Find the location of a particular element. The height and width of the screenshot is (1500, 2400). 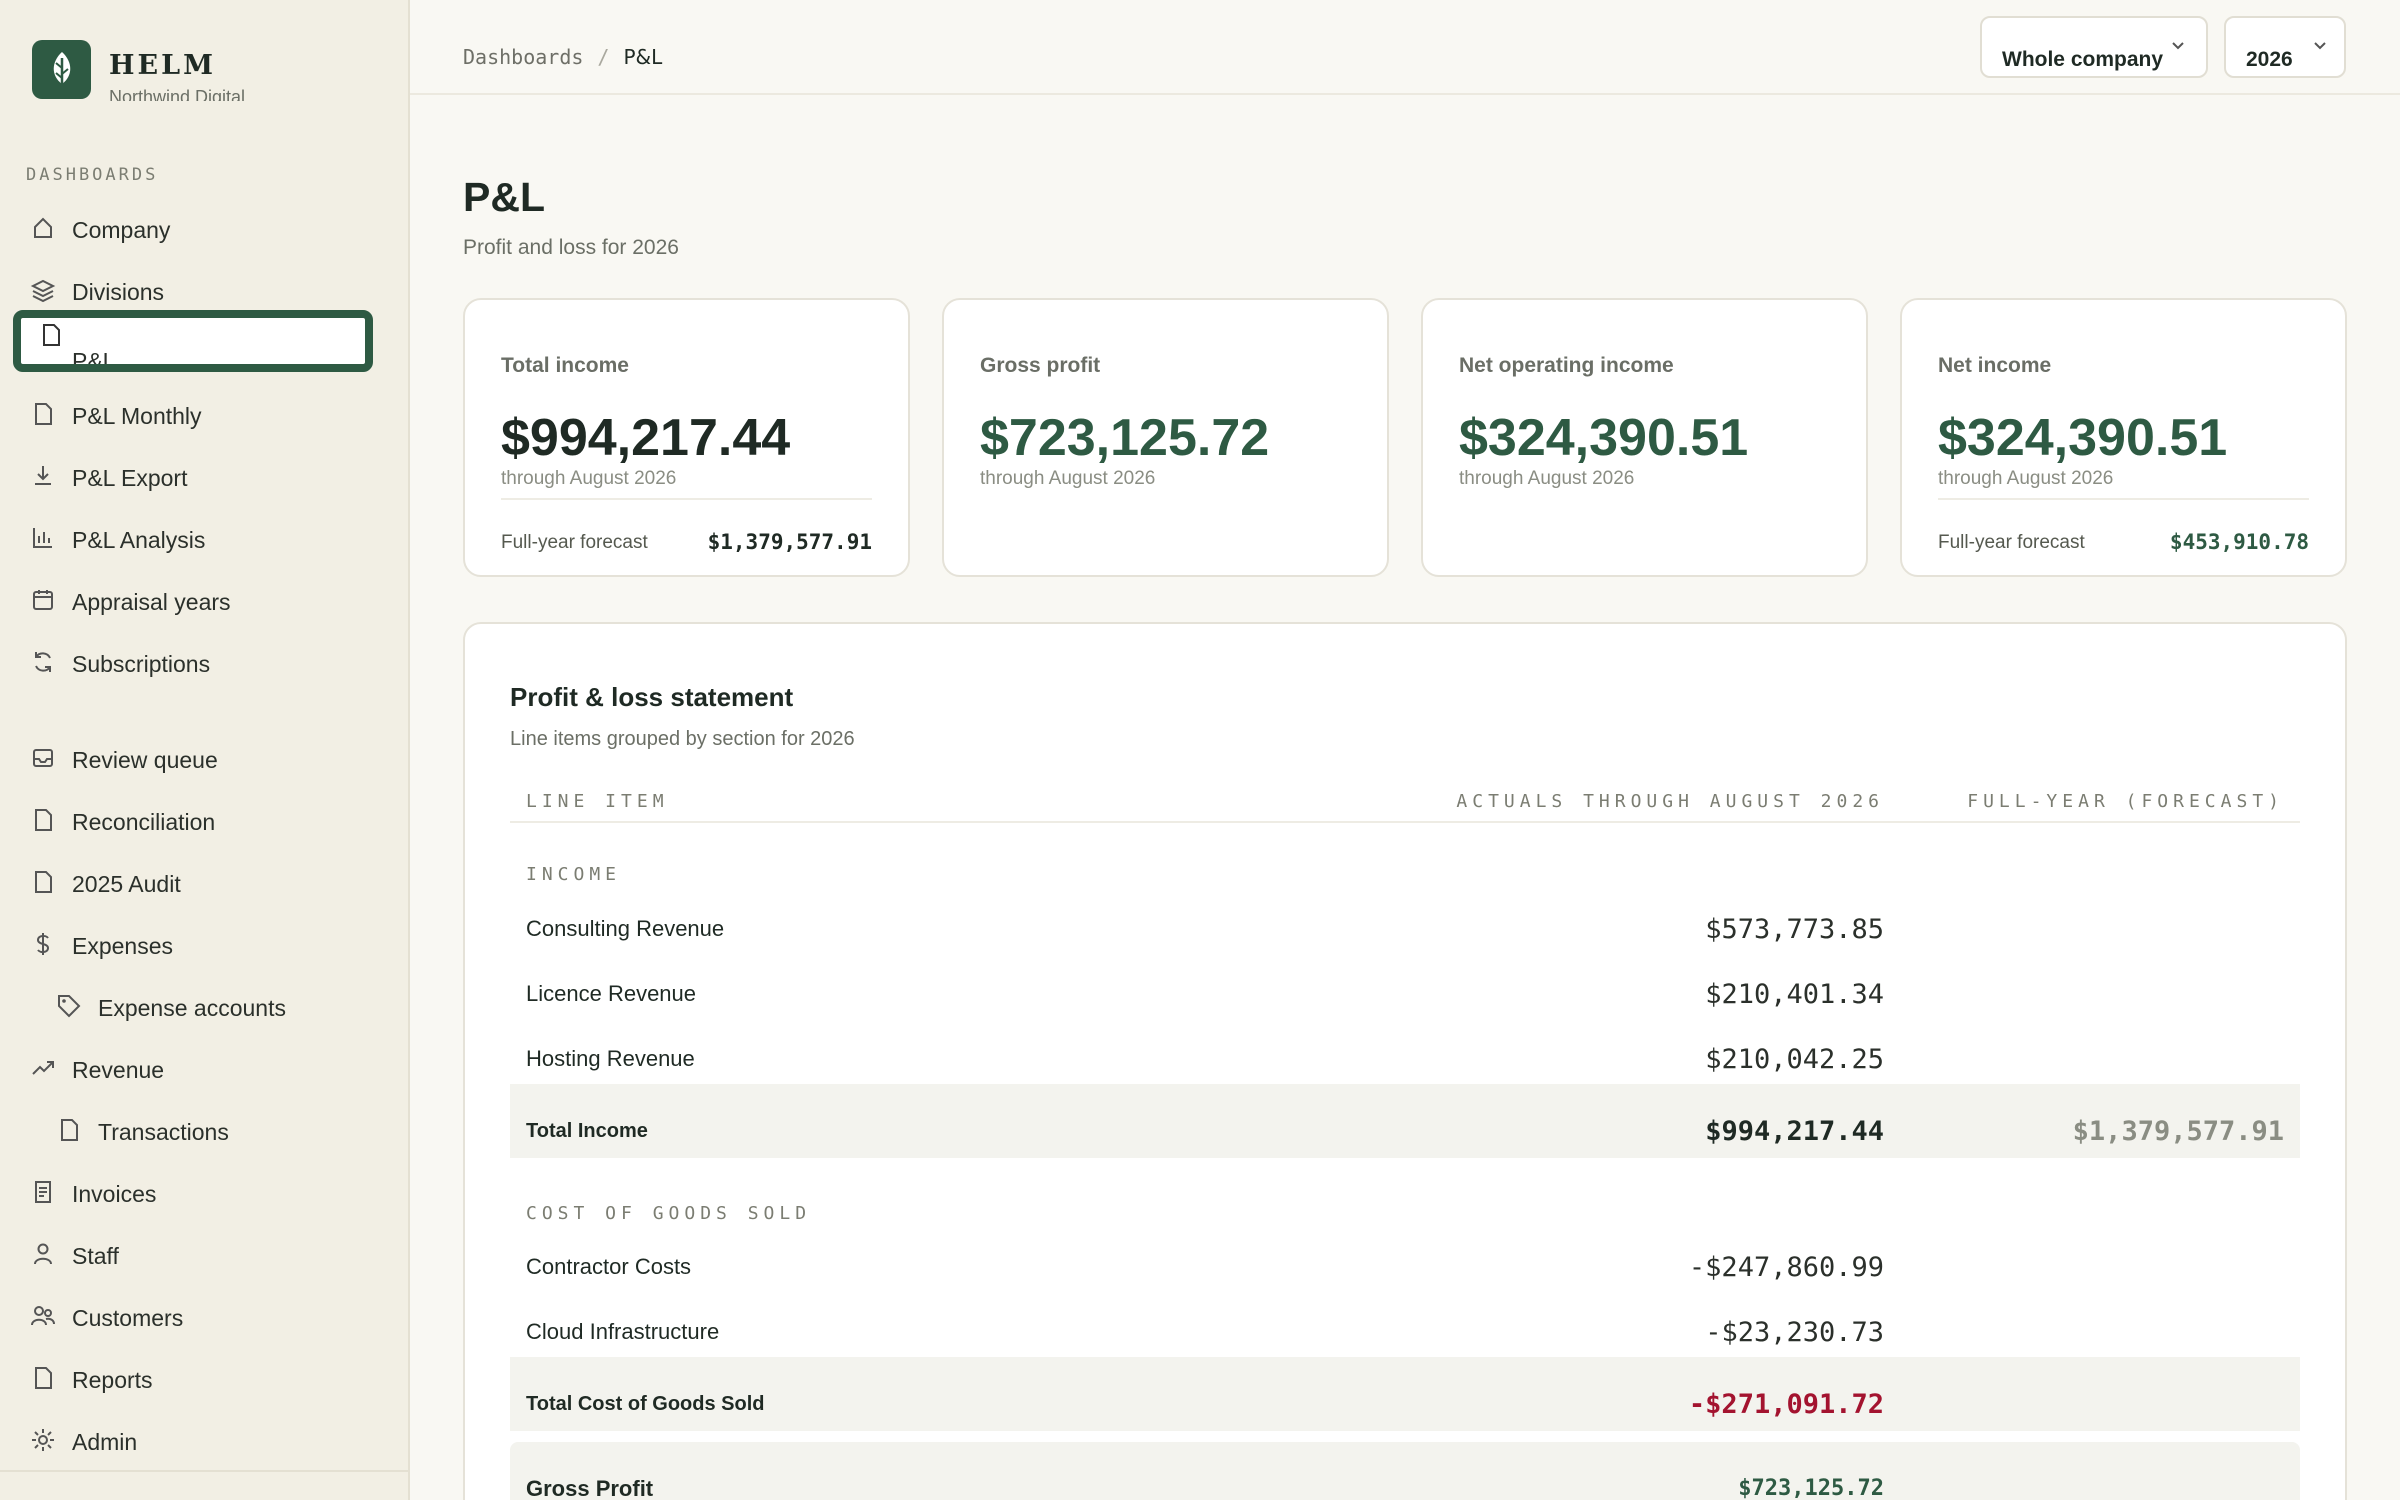

sidebar-item-label: Staff is located at coordinates (95, 1256).